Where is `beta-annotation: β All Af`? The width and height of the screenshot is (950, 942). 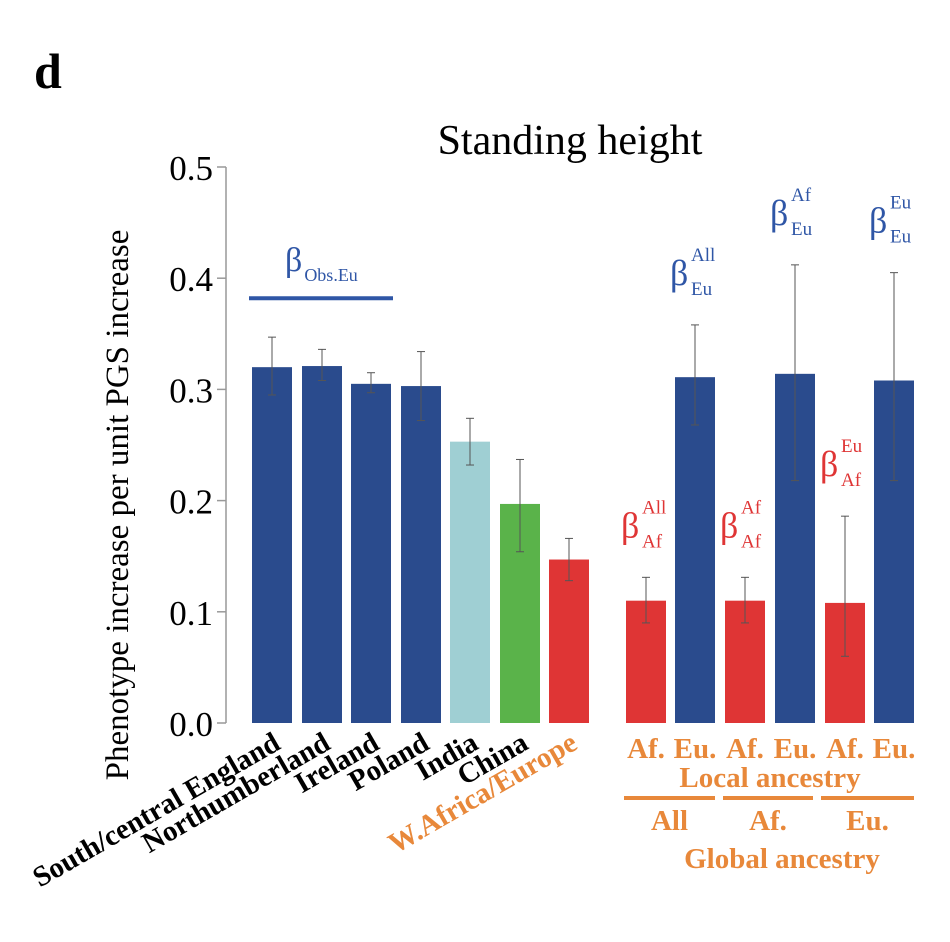
beta-annotation: β All Af is located at coordinates (643, 524).